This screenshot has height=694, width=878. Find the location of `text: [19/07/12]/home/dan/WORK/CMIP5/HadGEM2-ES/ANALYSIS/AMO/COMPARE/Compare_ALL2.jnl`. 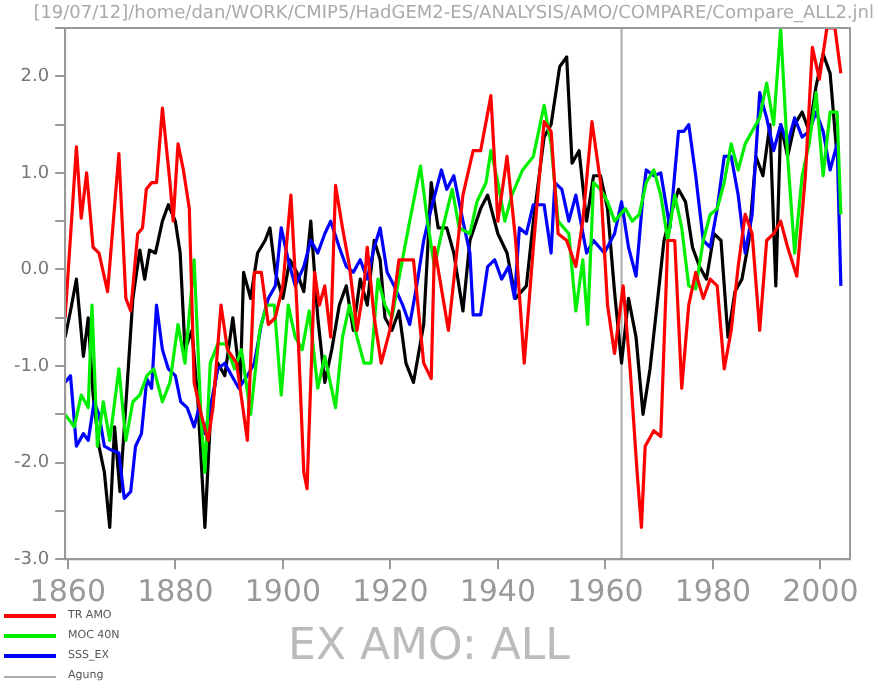

text: [19/07/12]/home/dan/WORK/CMIP5/HadGEM2-ES/ANALYSIS/AMO/COMPARE/Compare_ALL2.jnl is located at coordinates (453, 14).